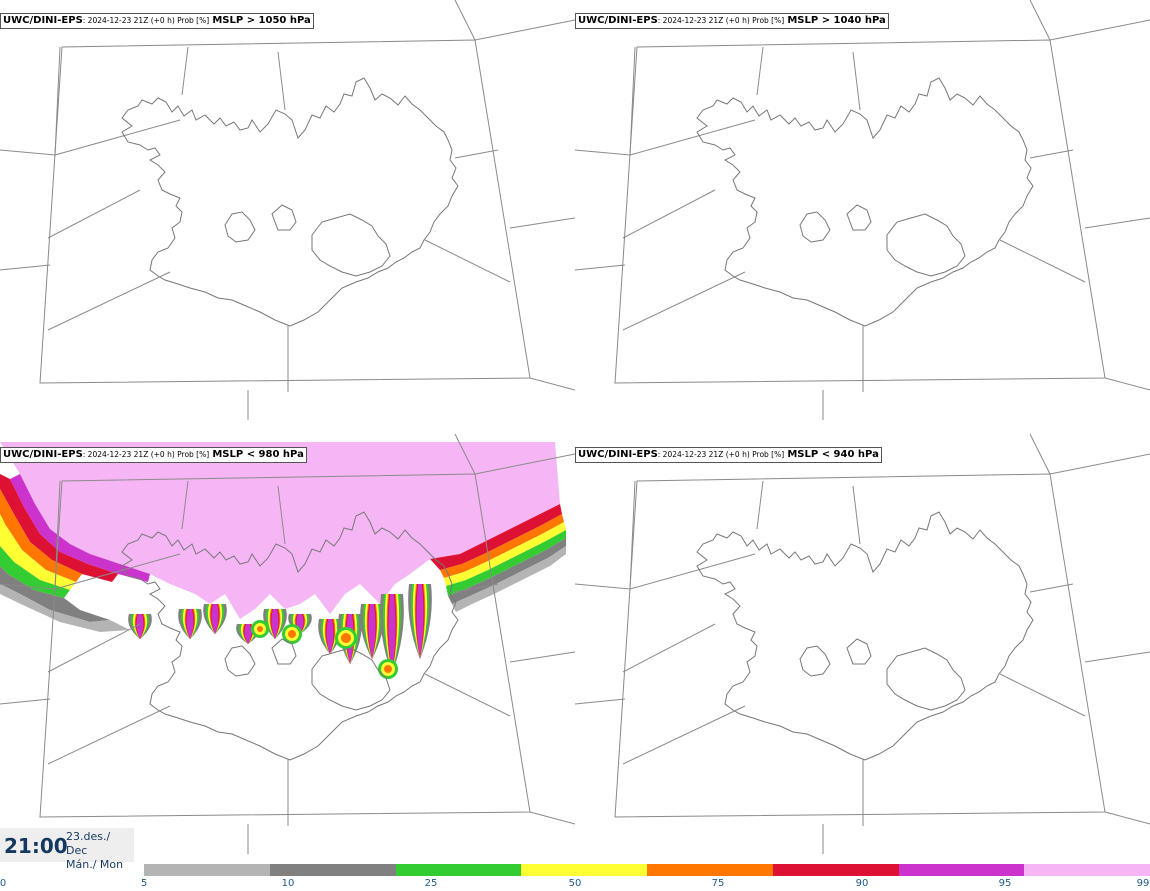 The width and height of the screenshot is (1150, 891). Describe the element at coordinates (575, 883) in the screenshot. I see `colorbar-tick-label: 50` at that location.